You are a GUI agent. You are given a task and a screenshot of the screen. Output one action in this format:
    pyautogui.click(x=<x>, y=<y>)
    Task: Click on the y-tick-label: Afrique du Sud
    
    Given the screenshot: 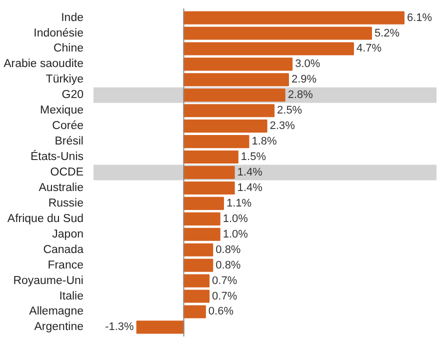 What is the action you would take?
    pyautogui.click(x=45, y=218)
    